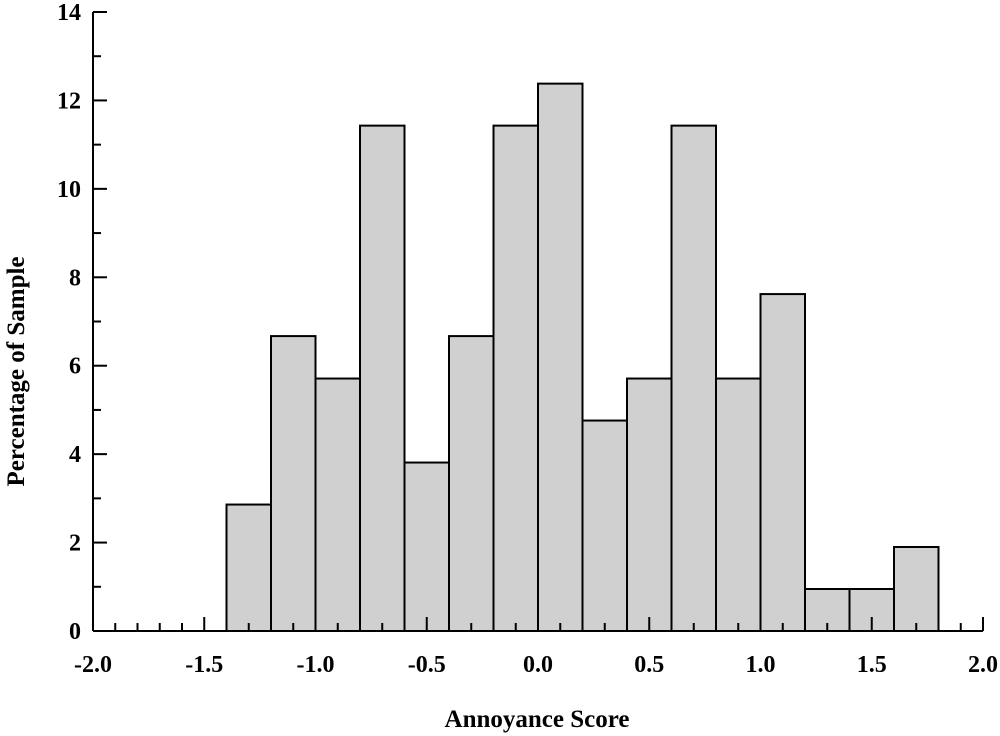 This screenshot has height=736, width=1000. Describe the element at coordinates (100, 321) in the screenshot. I see `y-ticks-group` at that location.